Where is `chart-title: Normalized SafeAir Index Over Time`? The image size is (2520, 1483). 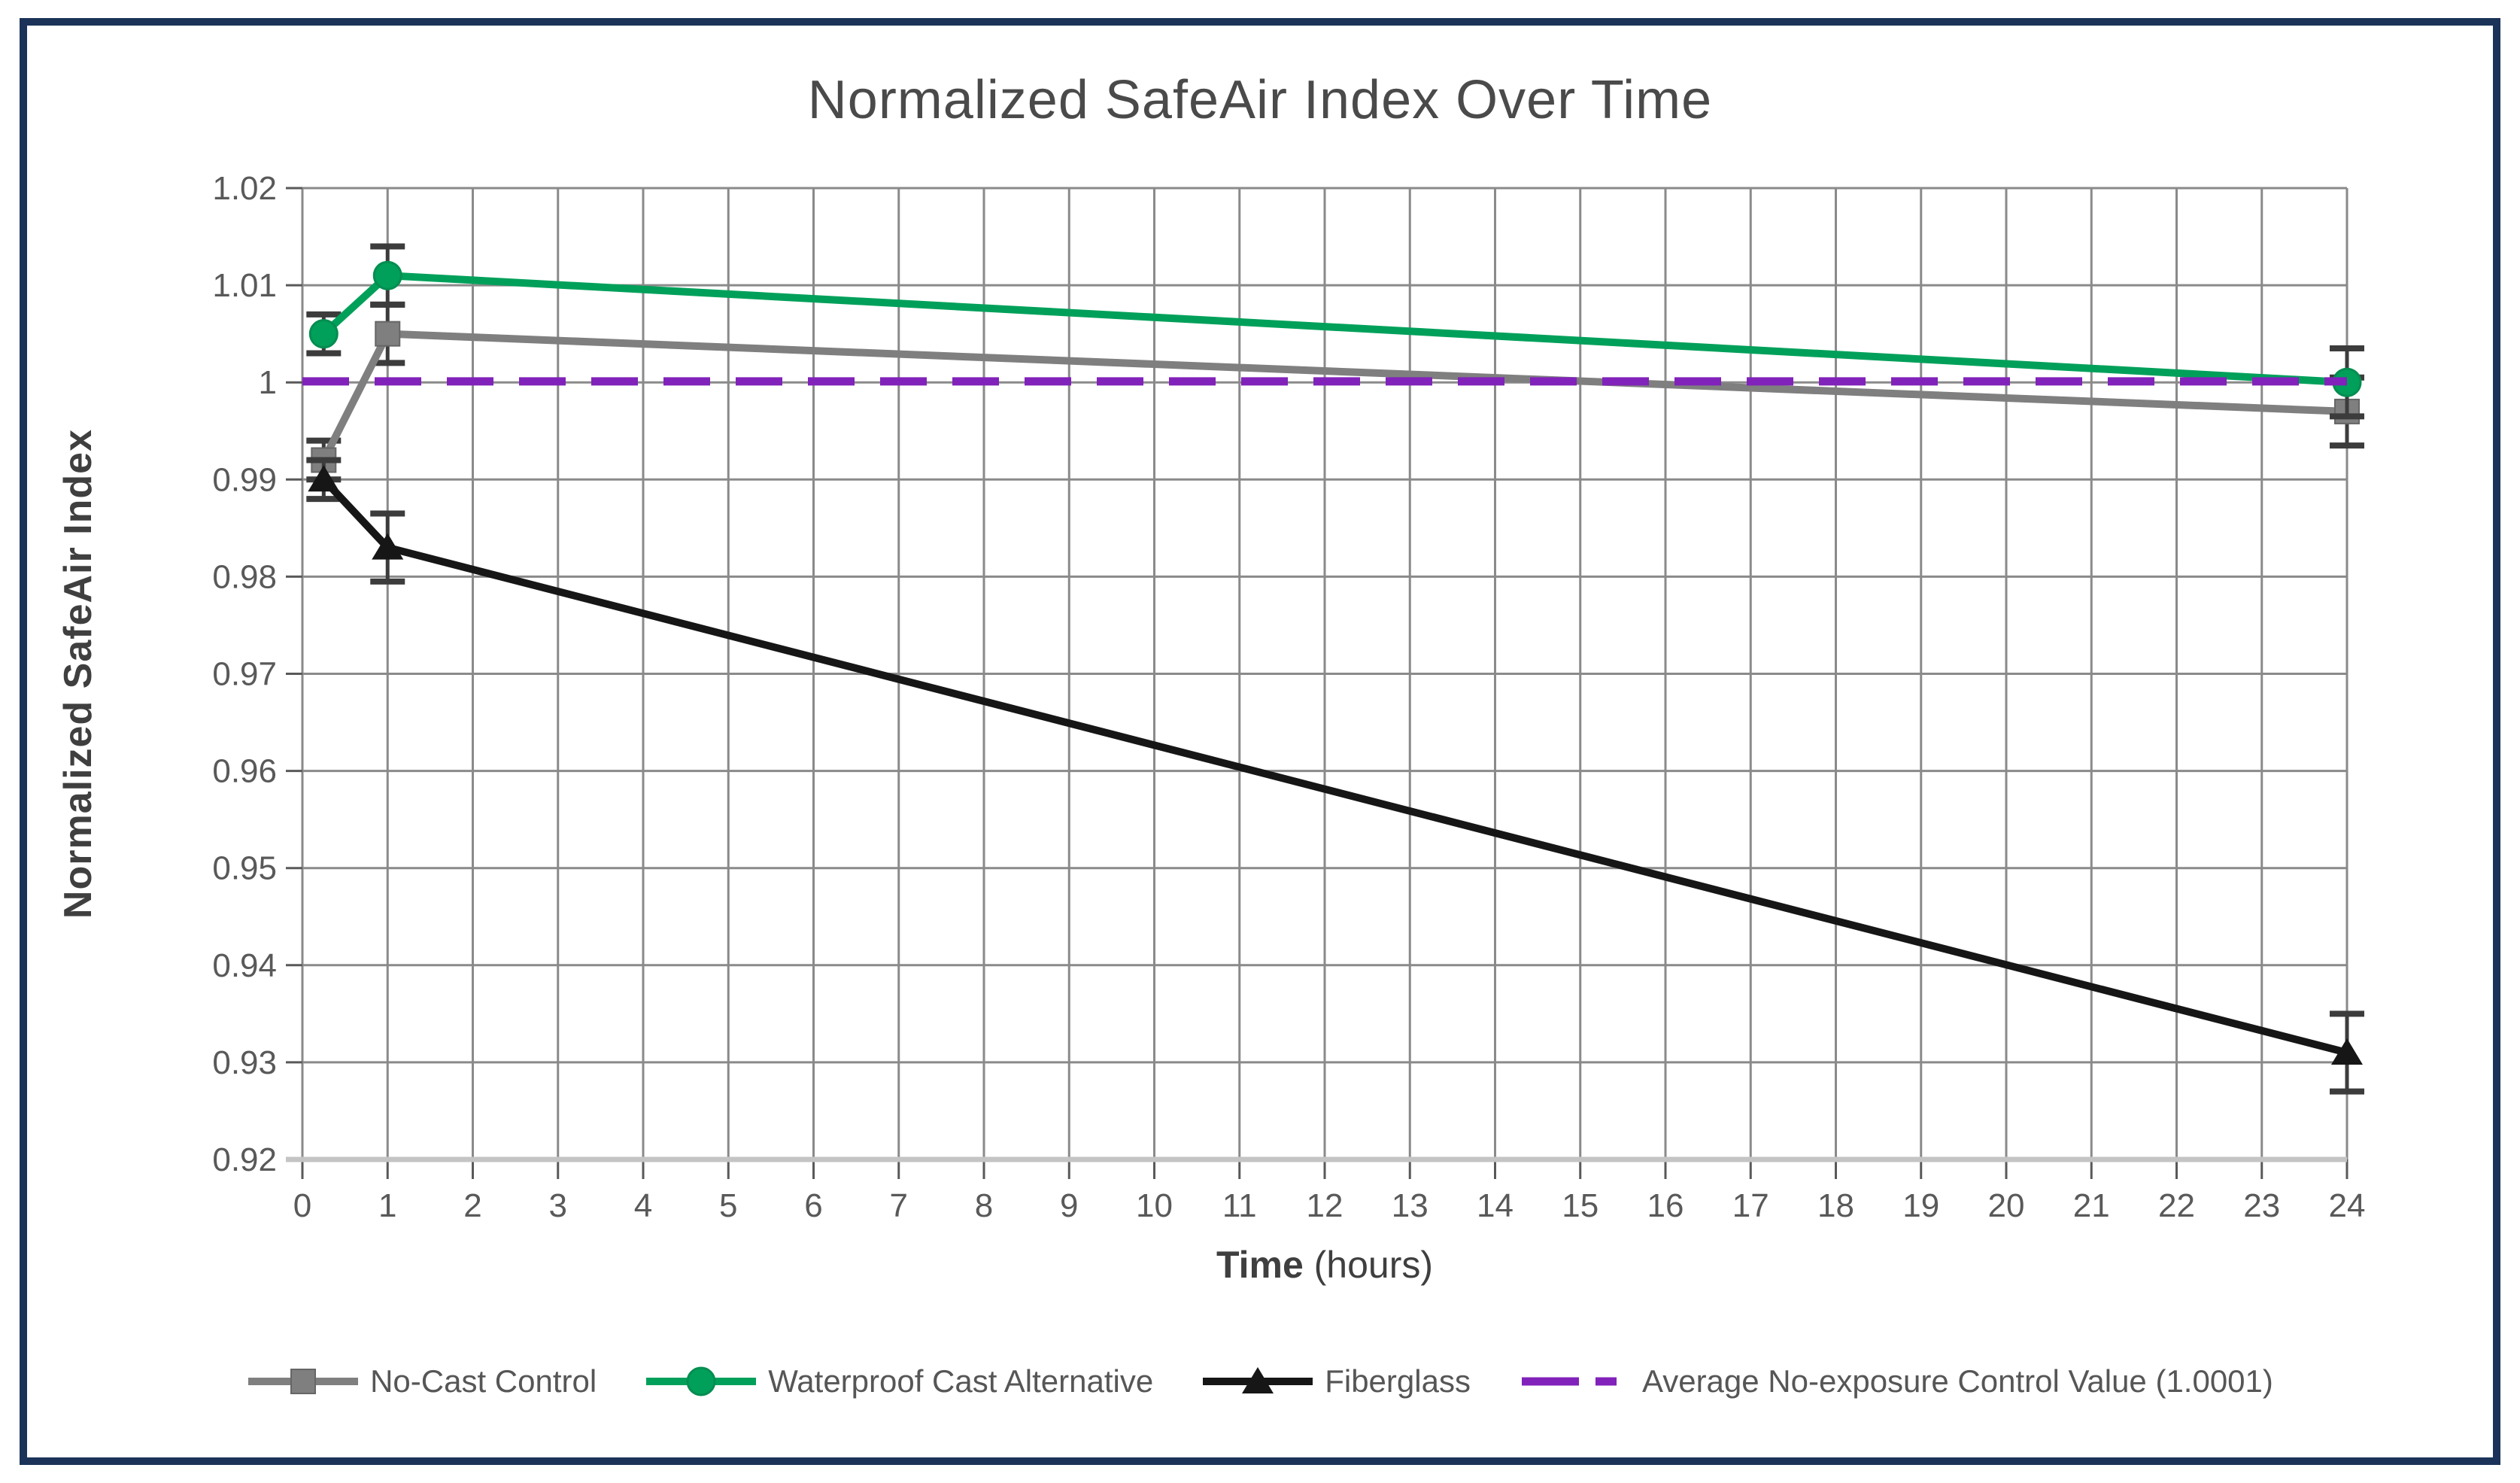 chart-title: Normalized SafeAir Index Over Time is located at coordinates (1260, 100).